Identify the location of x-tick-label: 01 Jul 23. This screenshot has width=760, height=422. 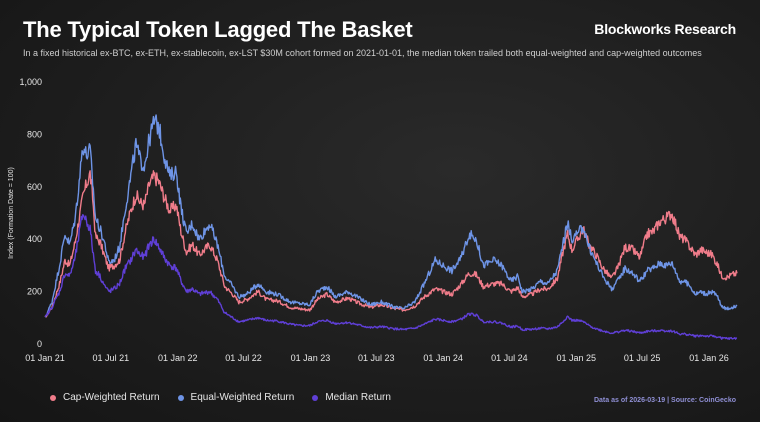
(376, 358).